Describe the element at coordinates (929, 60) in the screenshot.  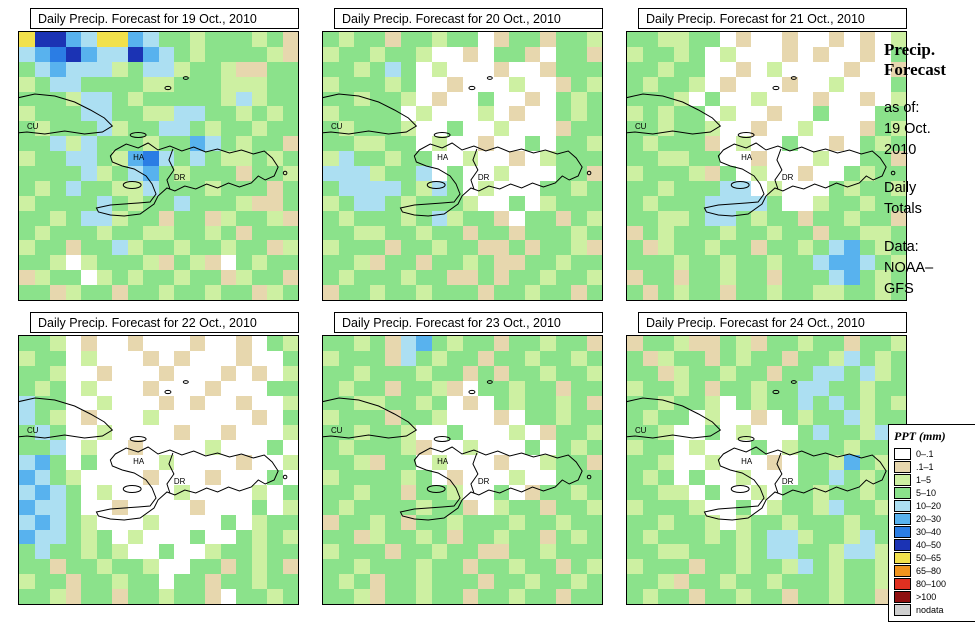
I see `sidebar-title: Precip. Forecast` at that location.